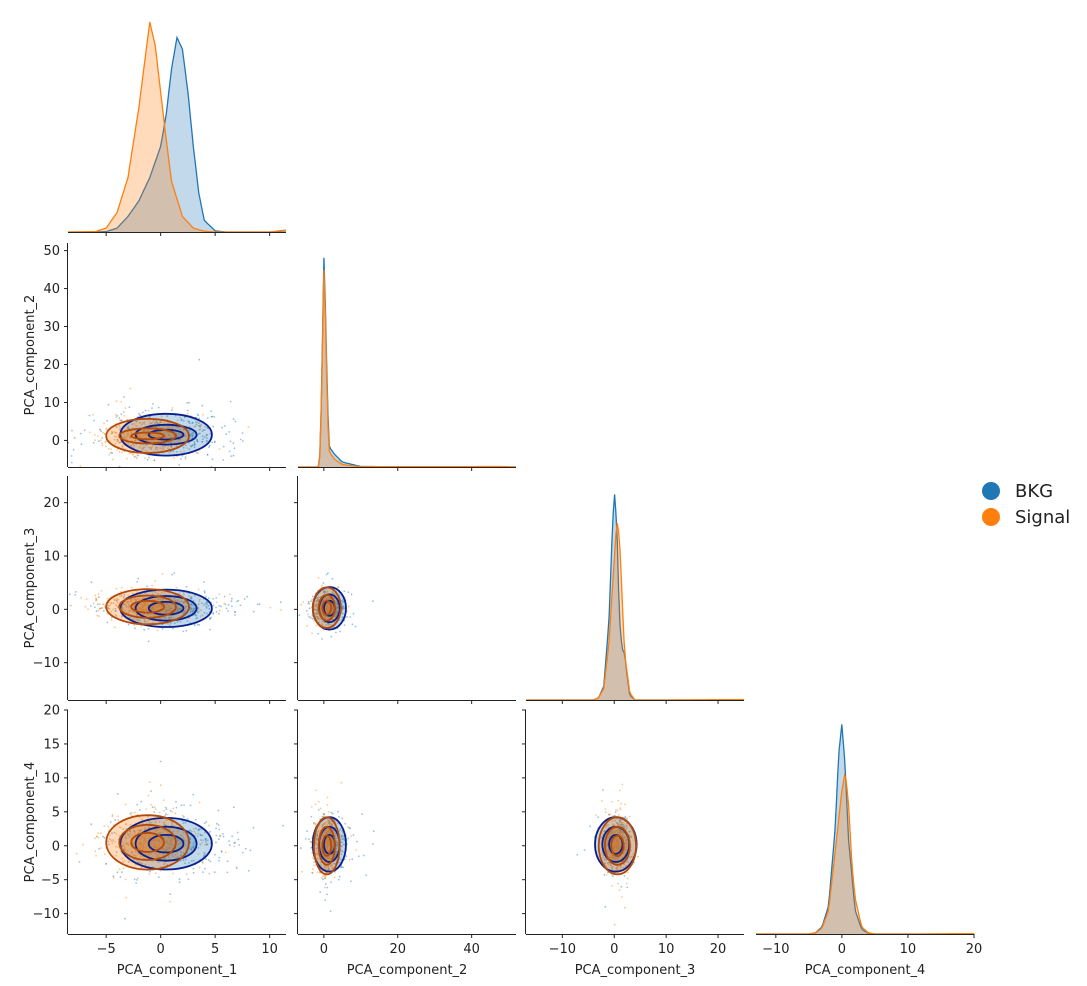 The image size is (1087, 986). I want to click on kde-line-bkg, so click(635, 597).